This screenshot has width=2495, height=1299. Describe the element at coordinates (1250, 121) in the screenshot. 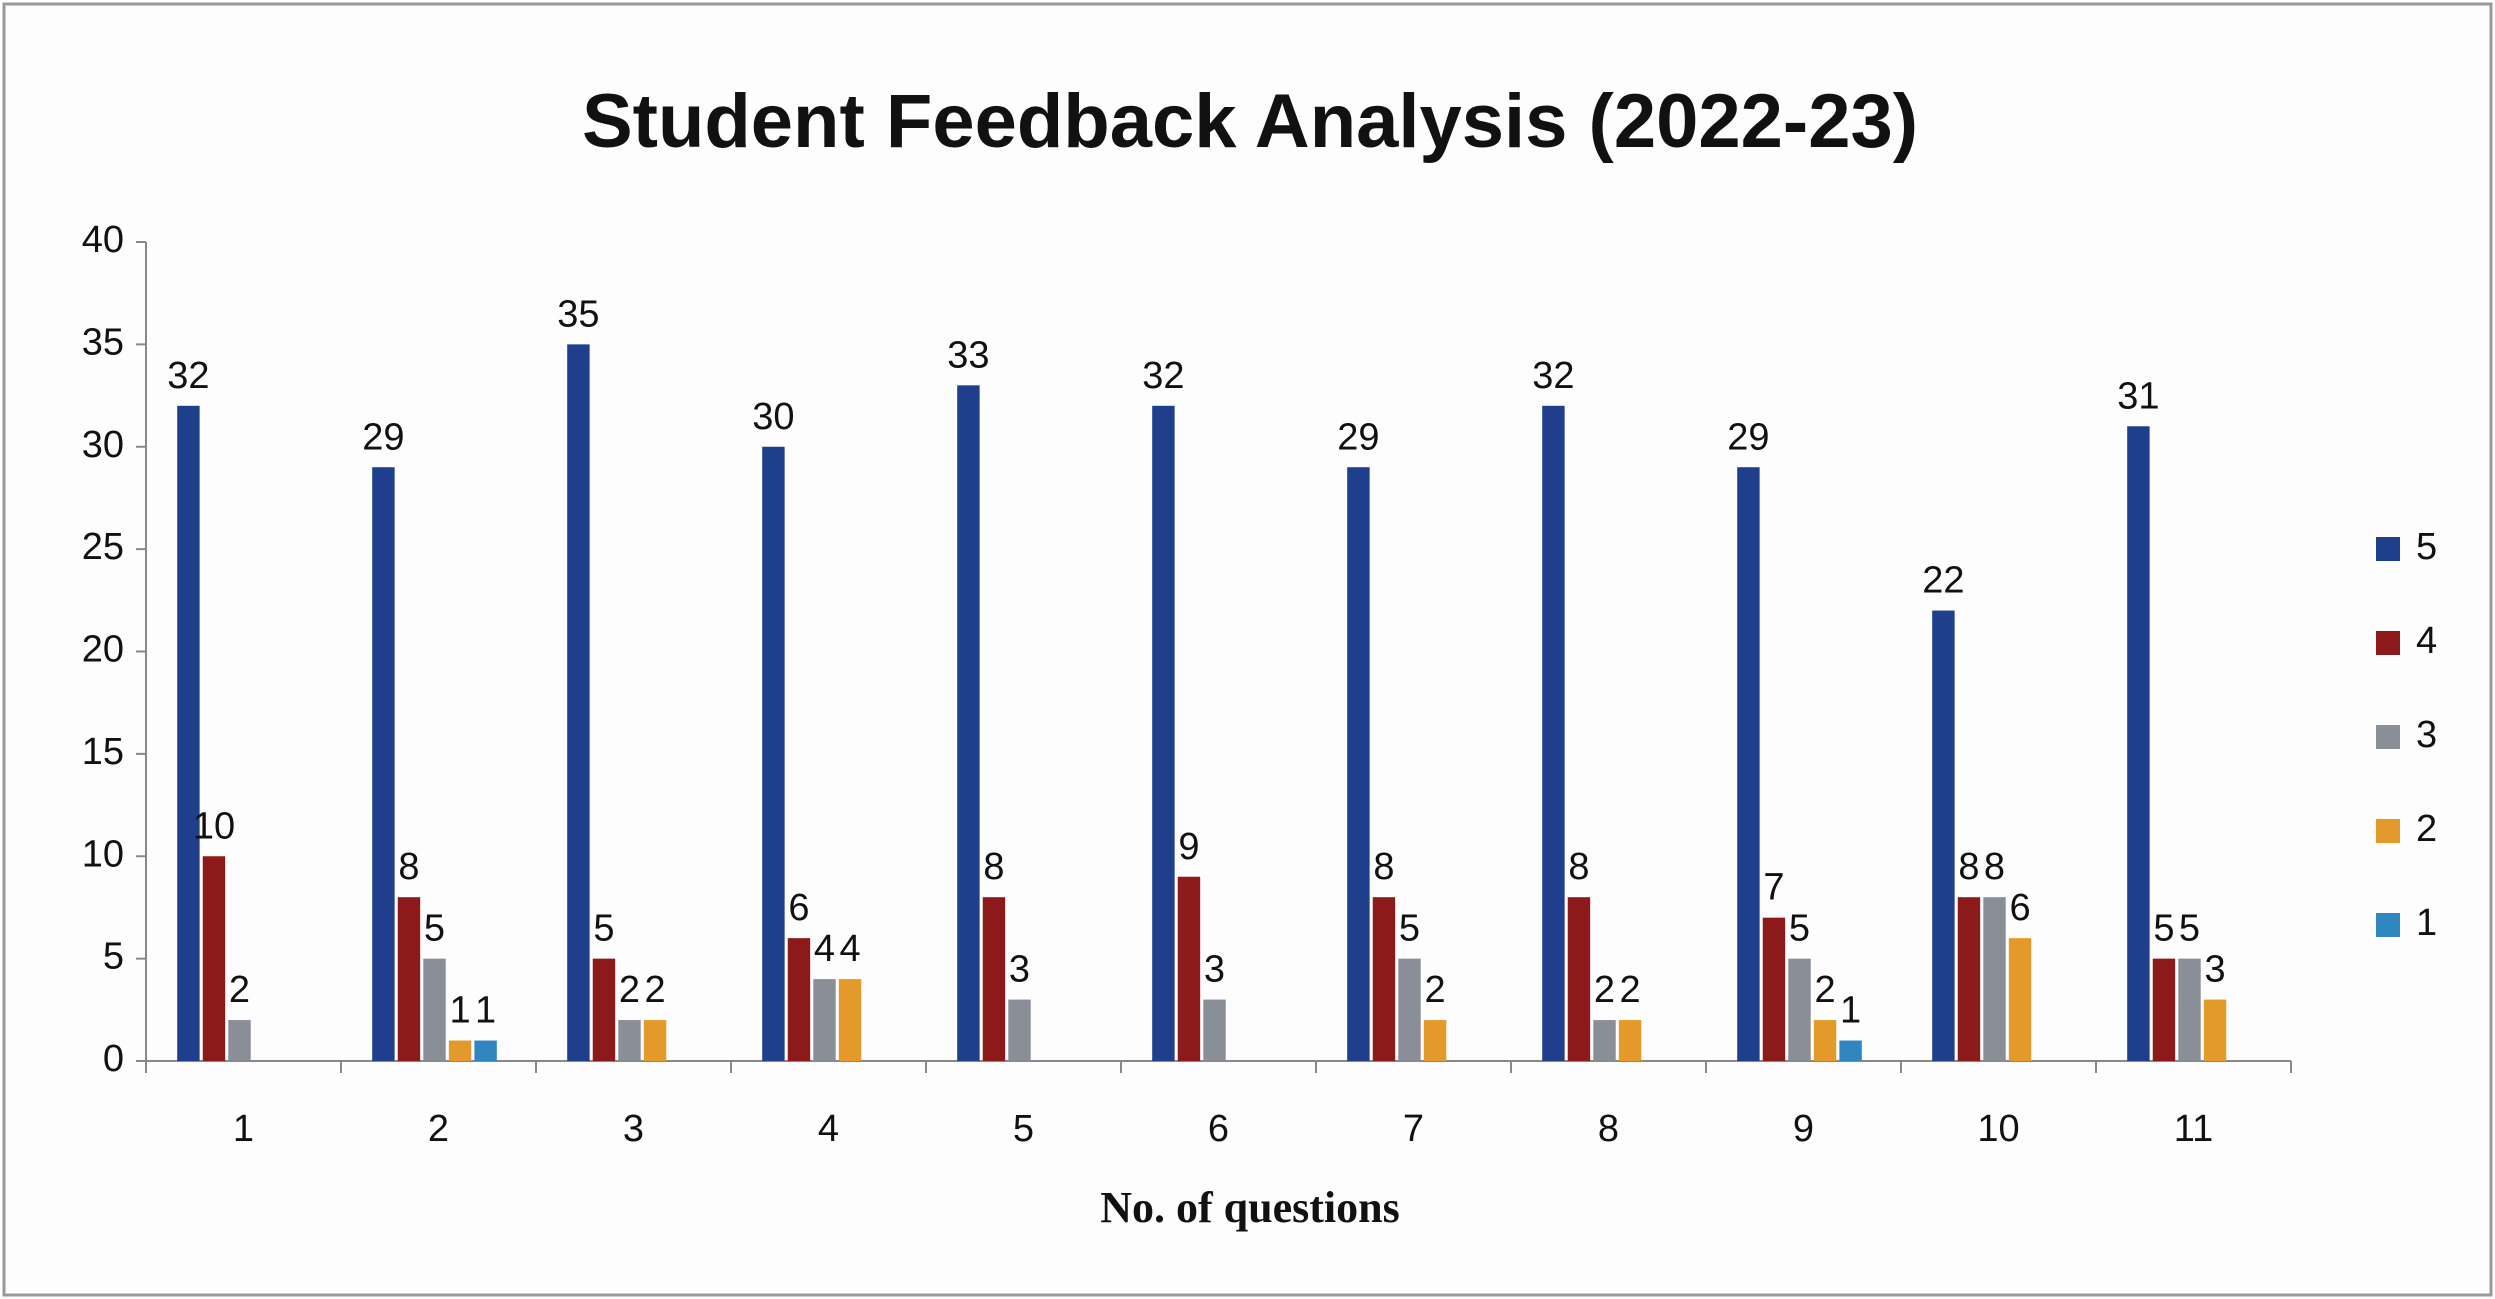

I see `chart-title: Student Feedback Analysis (2022-23)` at that location.